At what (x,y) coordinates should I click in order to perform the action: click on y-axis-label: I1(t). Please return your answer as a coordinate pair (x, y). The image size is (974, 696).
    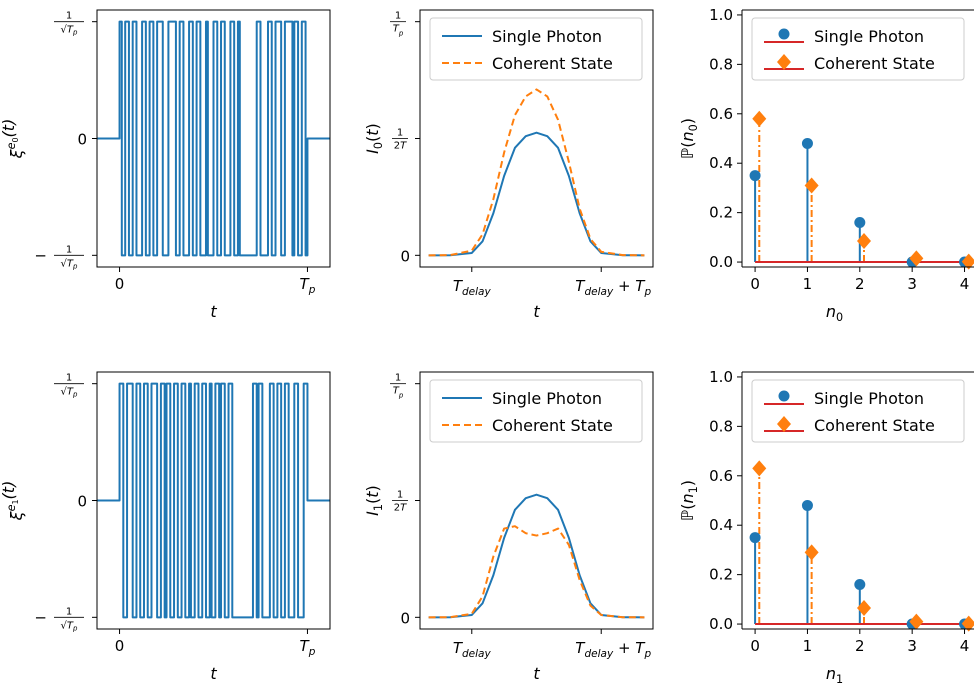
    Looking at the image, I should click on (374, 500).